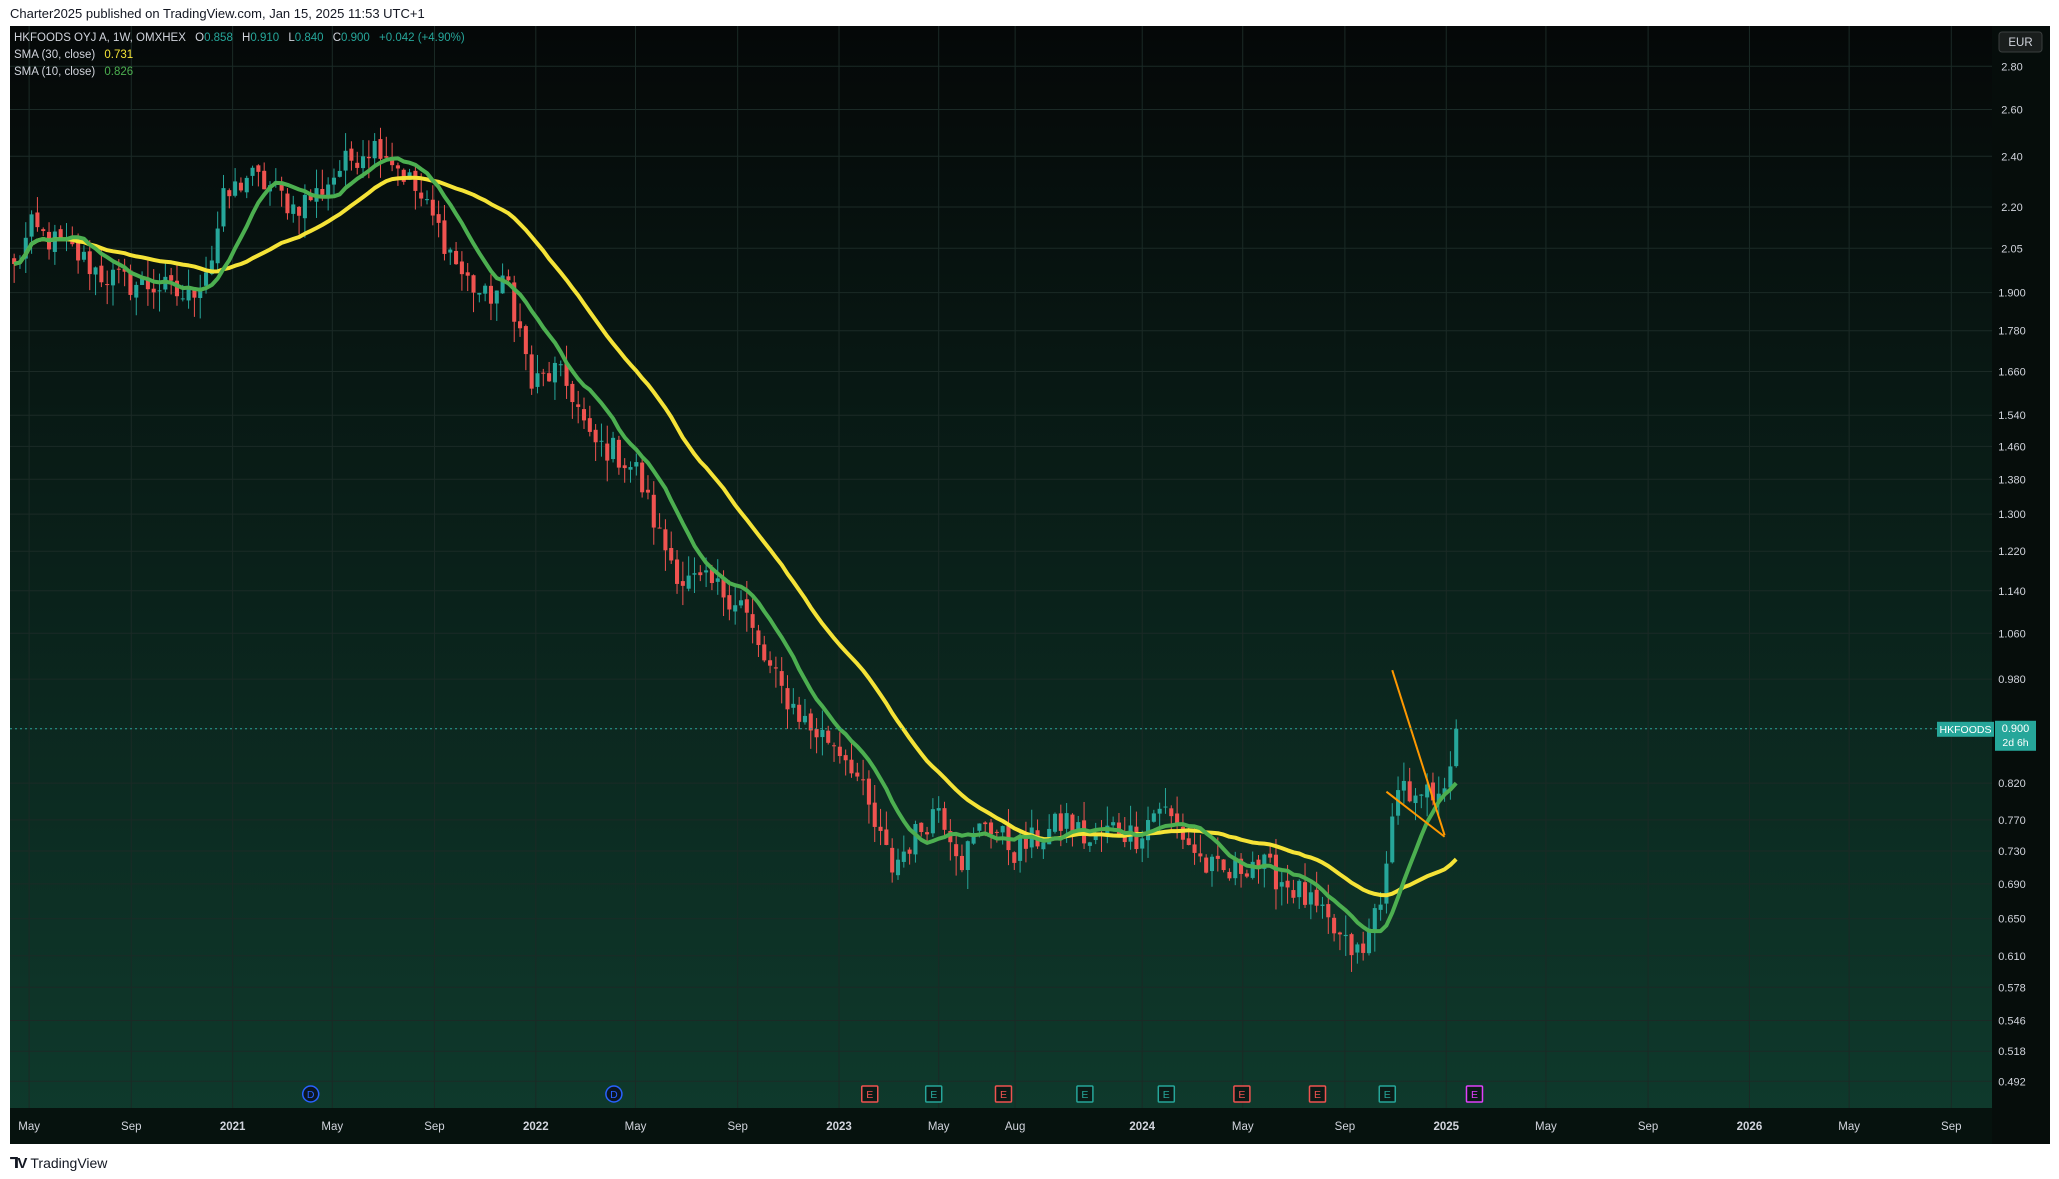  I want to click on price-tick-label: 0.650, so click(2012, 920).